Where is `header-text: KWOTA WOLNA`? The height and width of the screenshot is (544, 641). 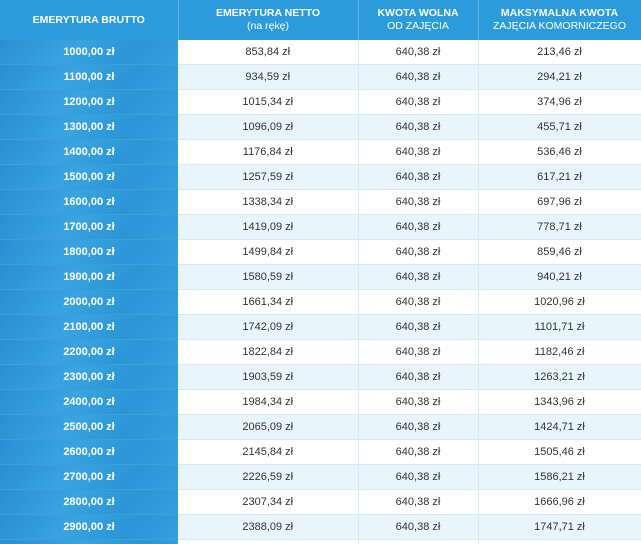
header-text: KWOTA WOLNA is located at coordinates (418, 13).